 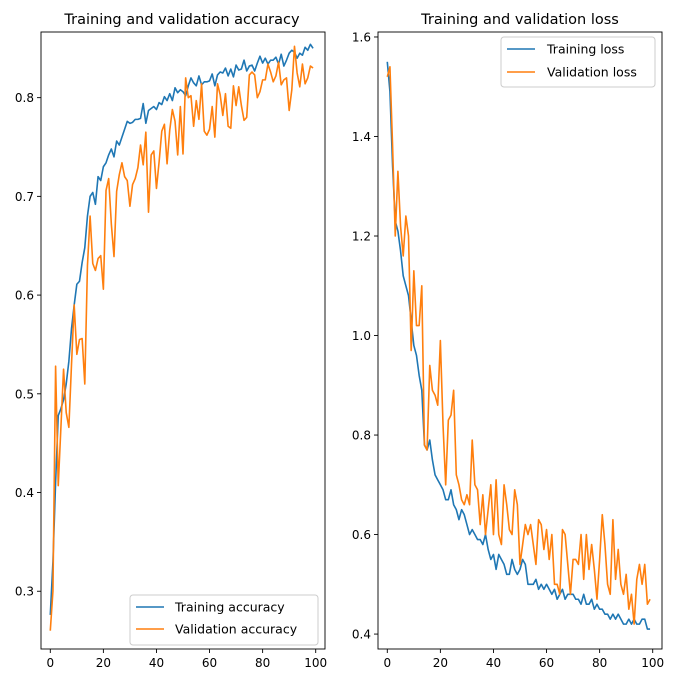 I want to click on loss-y-tick-label: 0.6, so click(x=361, y=535).